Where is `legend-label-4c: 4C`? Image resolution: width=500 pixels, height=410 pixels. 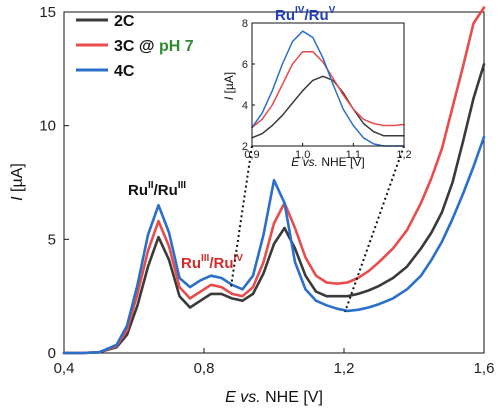 legend-label-4c: 4C is located at coordinates (124, 71).